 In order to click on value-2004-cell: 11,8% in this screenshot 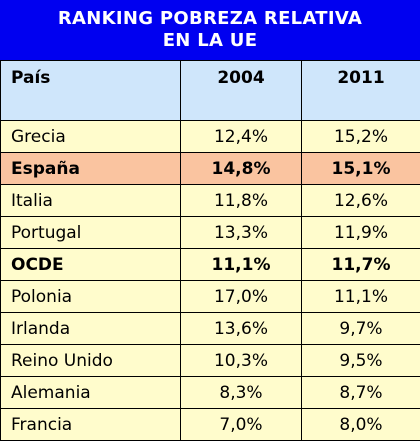, I will do `click(241, 201)`.